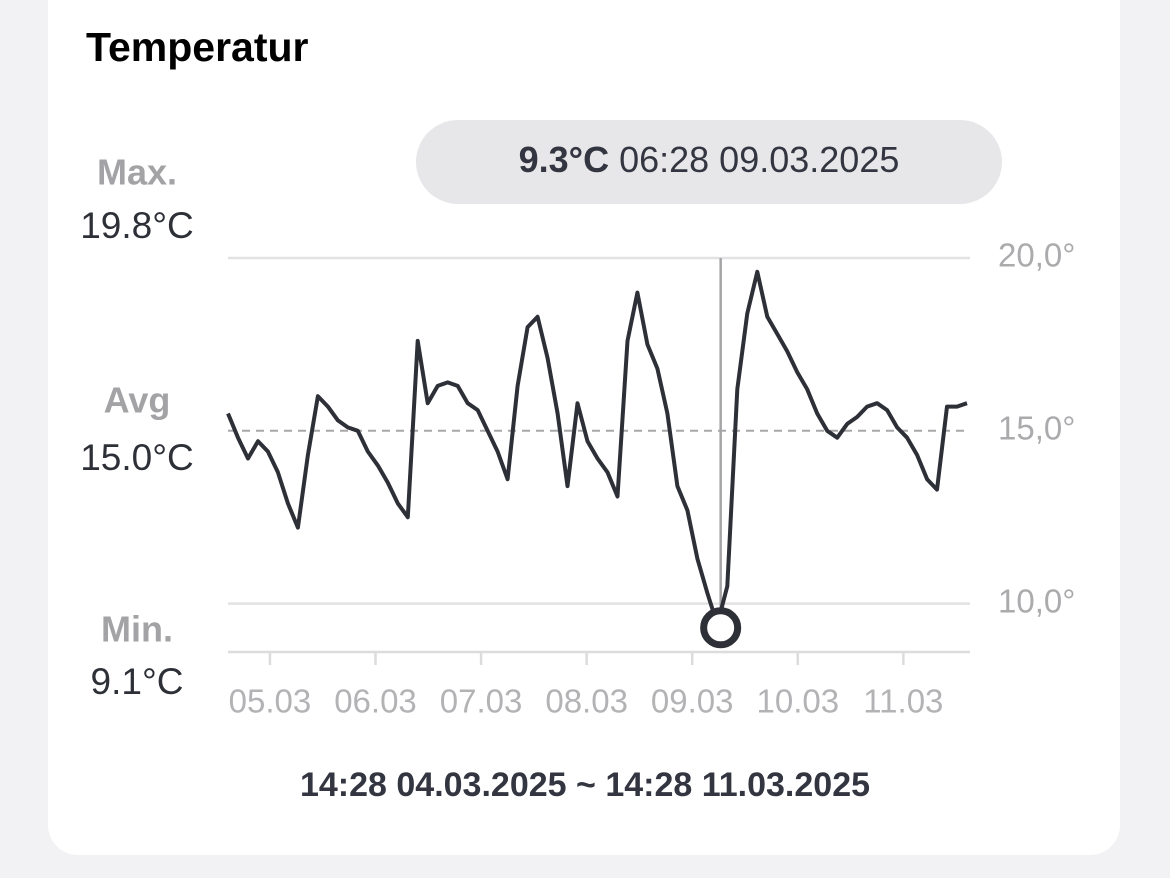  What do you see at coordinates (137, 681) in the screenshot?
I see `stat-value: 9.1°C` at bounding box center [137, 681].